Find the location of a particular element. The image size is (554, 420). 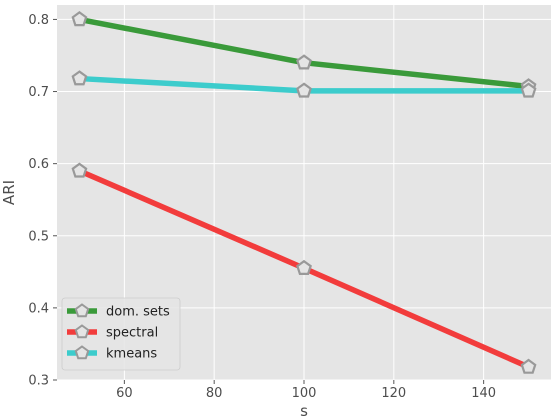

legend-item-spectral: spectral is located at coordinates (112, 332).